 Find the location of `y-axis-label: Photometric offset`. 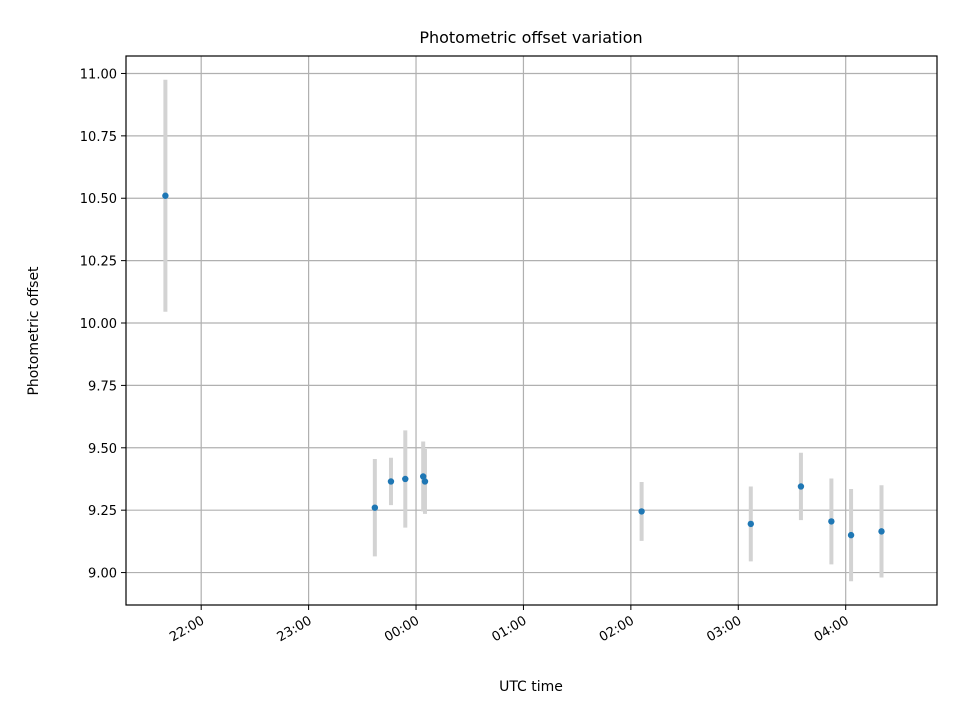

y-axis-label: Photometric offset is located at coordinates (34, 331).